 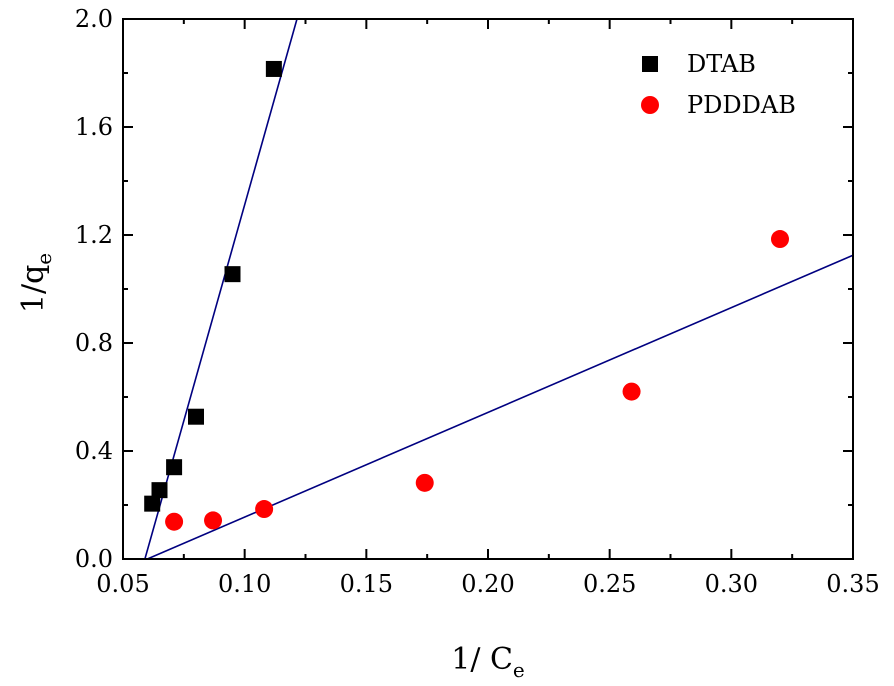 I want to click on x-tick-label: 0.10, so click(x=244, y=584).